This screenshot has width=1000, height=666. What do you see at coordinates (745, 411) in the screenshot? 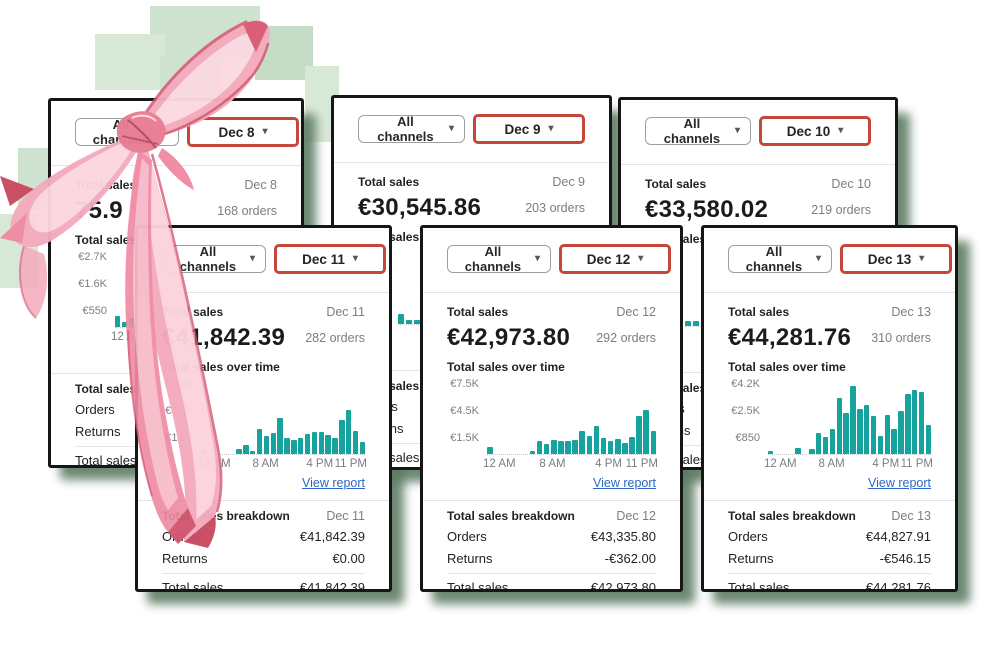
I see `y-tick: €2.5K` at bounding box center [745, 411].